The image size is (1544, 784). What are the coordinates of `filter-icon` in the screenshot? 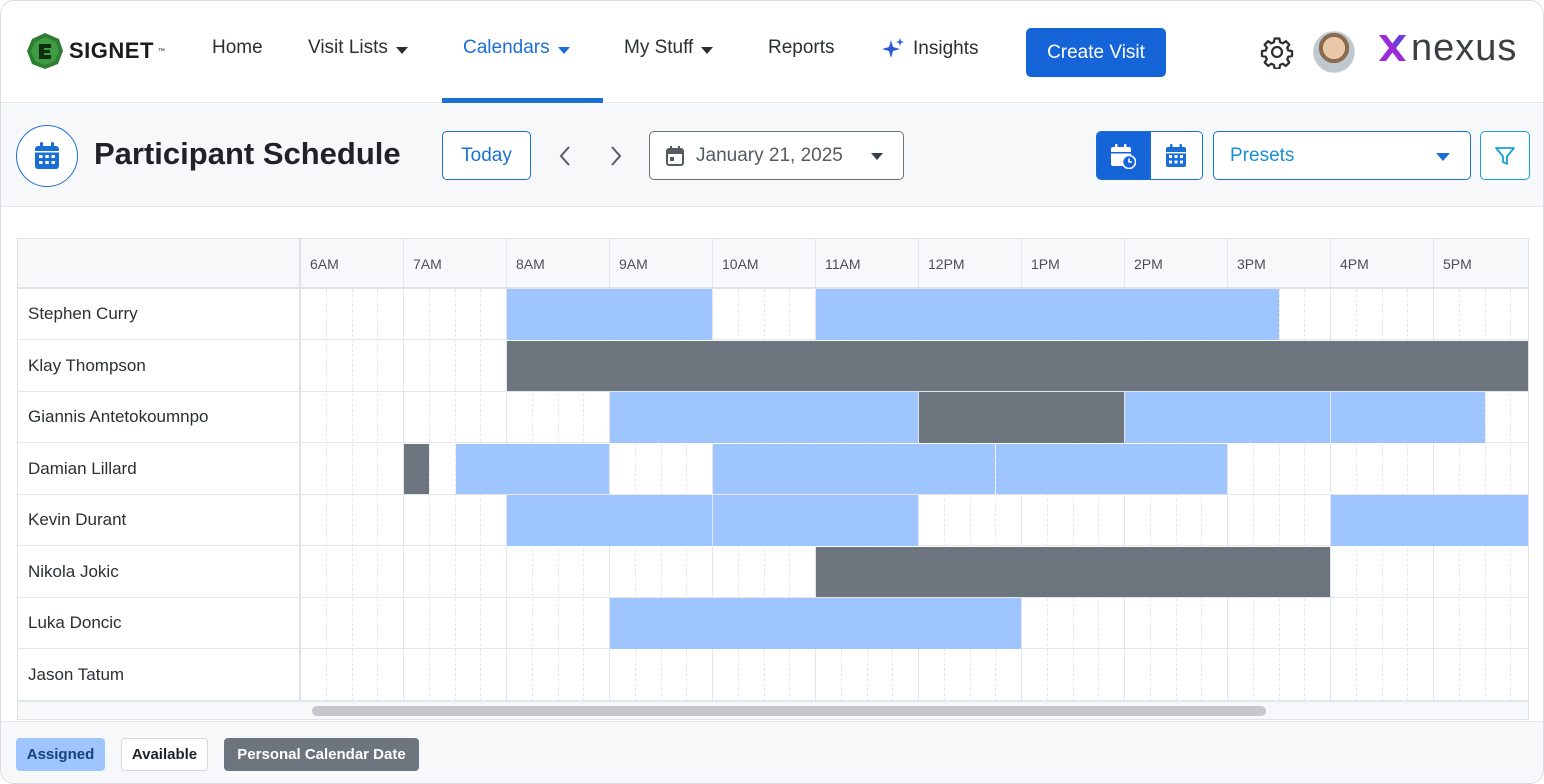 It's located at (1505, 155).